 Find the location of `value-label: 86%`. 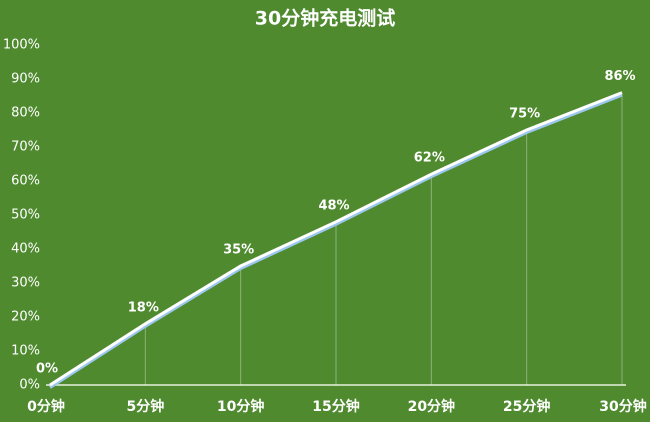

value-label: 86% is located at coordinates (619, 76).